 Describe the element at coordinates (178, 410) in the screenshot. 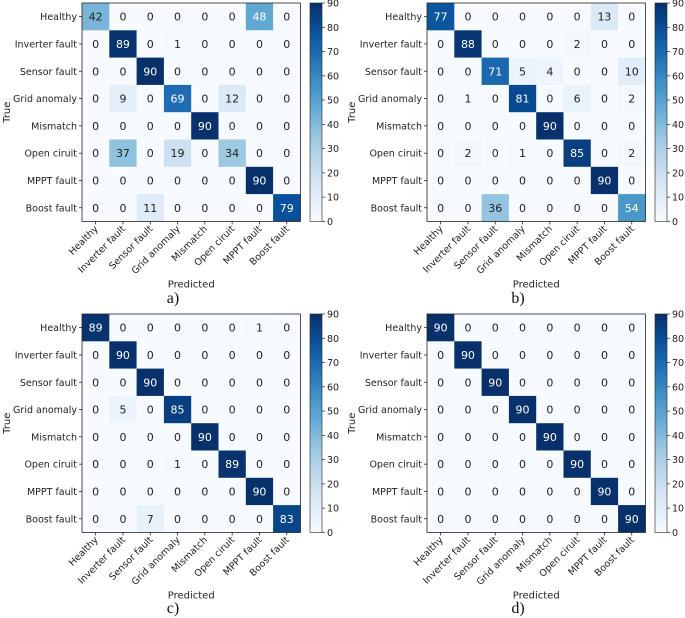

I see `cell-value-label: 85` at that location.